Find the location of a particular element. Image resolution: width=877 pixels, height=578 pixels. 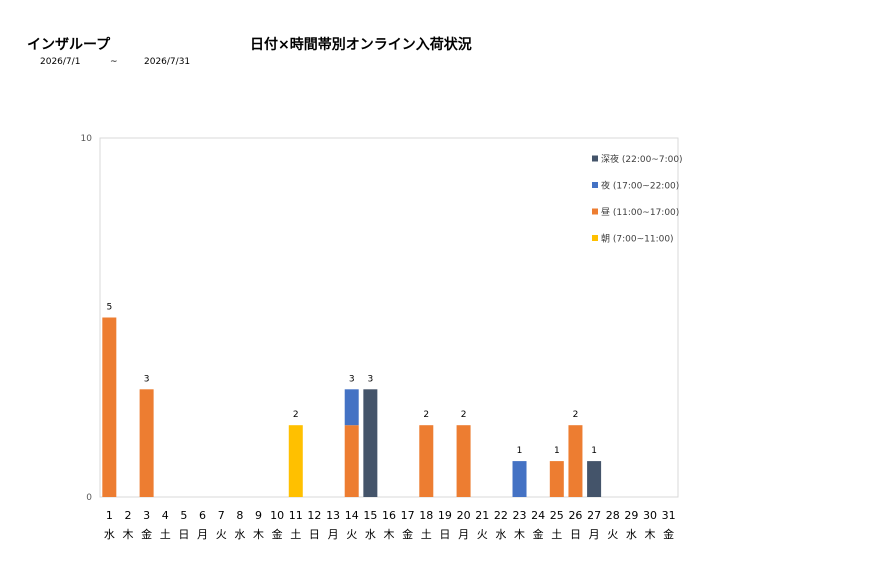

date-from: 2026/7/1 is located at coordinates (60, 62).